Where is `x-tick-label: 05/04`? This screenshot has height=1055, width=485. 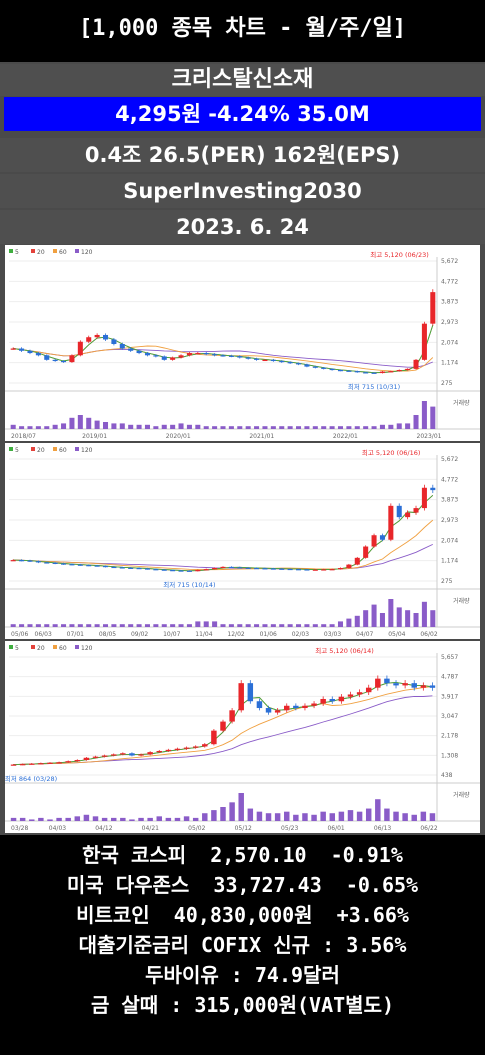 x-tick-label: 05/04 is located at coordinates (396, 634).